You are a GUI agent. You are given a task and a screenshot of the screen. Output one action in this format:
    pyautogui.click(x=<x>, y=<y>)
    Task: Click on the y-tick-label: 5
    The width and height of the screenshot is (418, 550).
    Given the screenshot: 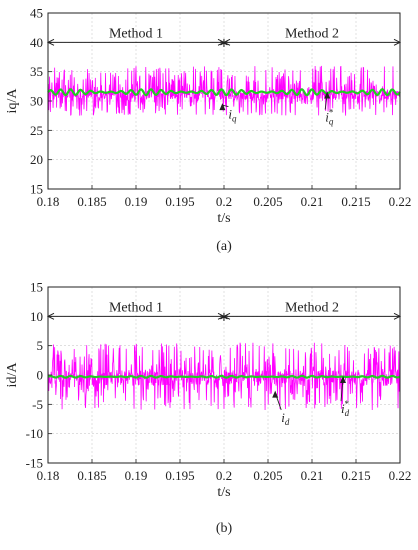 What is the action you would take?
    pyautogui.click(x=40, y=345)
    